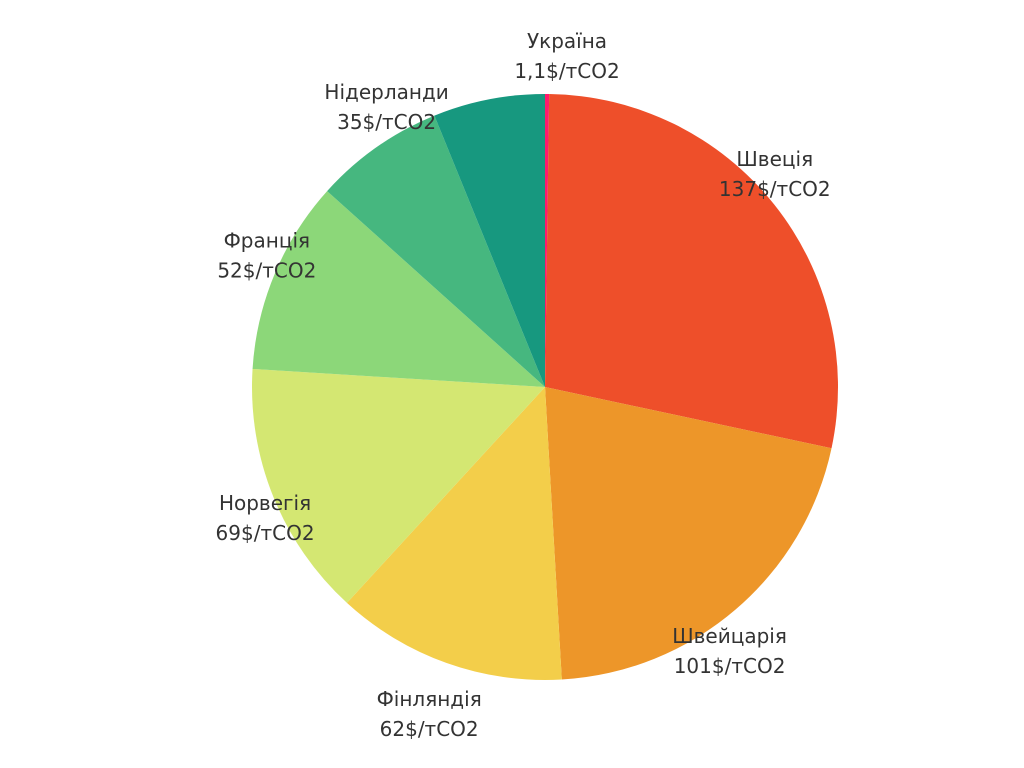  I want to click on slice-name: Швеція, so click(774, 159).